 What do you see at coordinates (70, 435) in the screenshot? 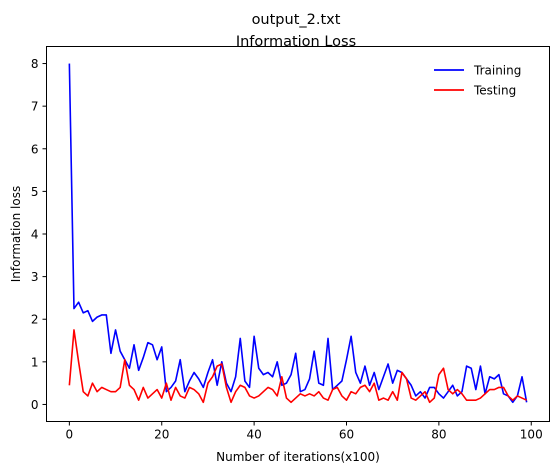
I see `x-tick-label: 0` at bounding box center [70, 435].